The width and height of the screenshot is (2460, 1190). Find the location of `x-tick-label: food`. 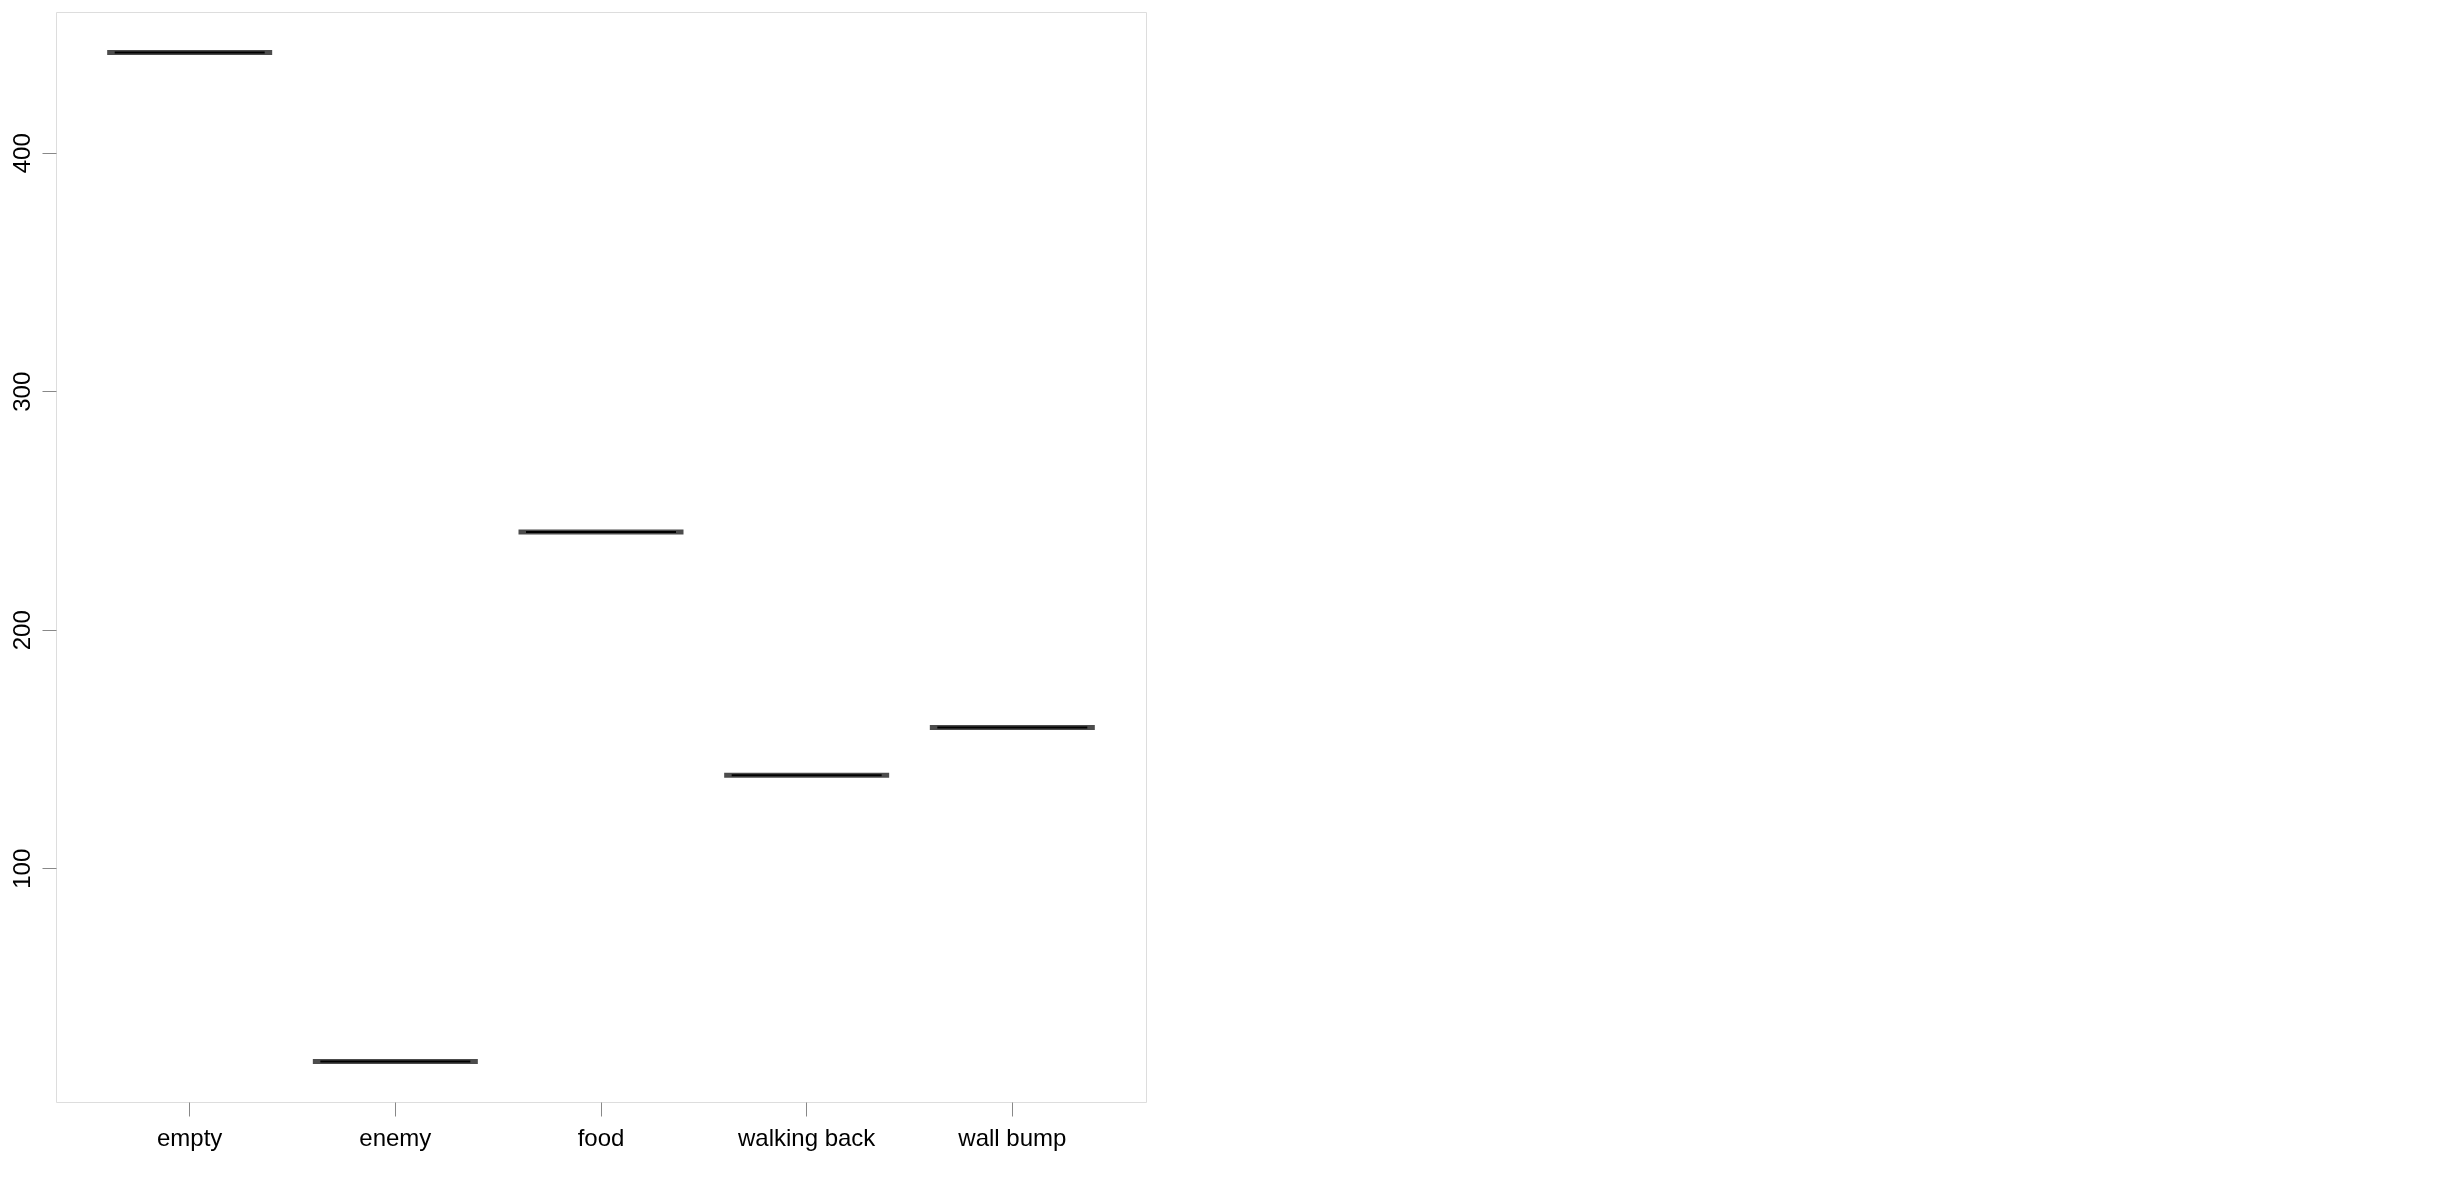

x-tick-label: food is located at coordinates (601, 1137).